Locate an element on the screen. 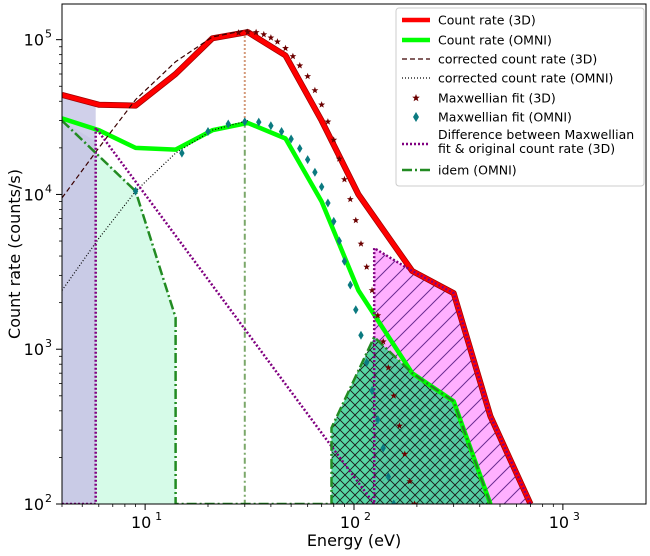 This screenshot has width=650, height=556. legend-label-6: Difference between Maxwellian is located at coordinates (536, 134).